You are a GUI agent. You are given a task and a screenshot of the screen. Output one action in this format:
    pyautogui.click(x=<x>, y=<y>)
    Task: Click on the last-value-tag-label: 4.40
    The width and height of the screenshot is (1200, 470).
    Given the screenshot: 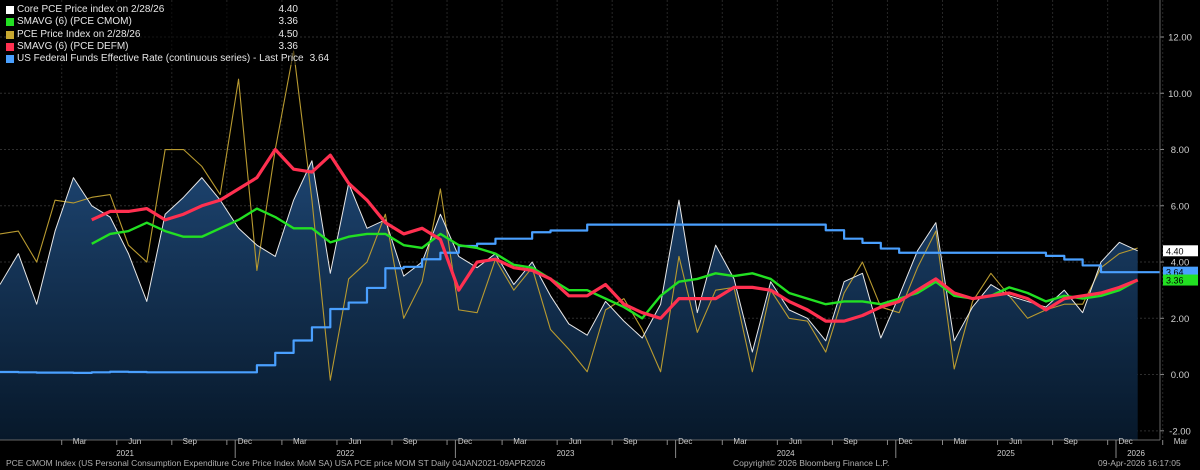 What is the action you would take?
    pyautogui.click(x=1175, y=251)
    